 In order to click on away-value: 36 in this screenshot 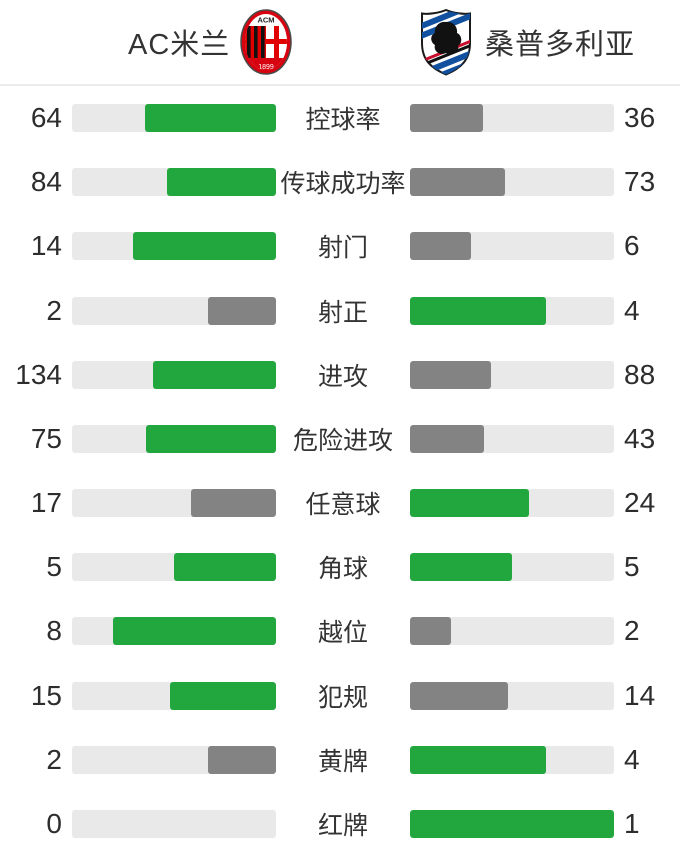, I will do `click(640, 118)`.